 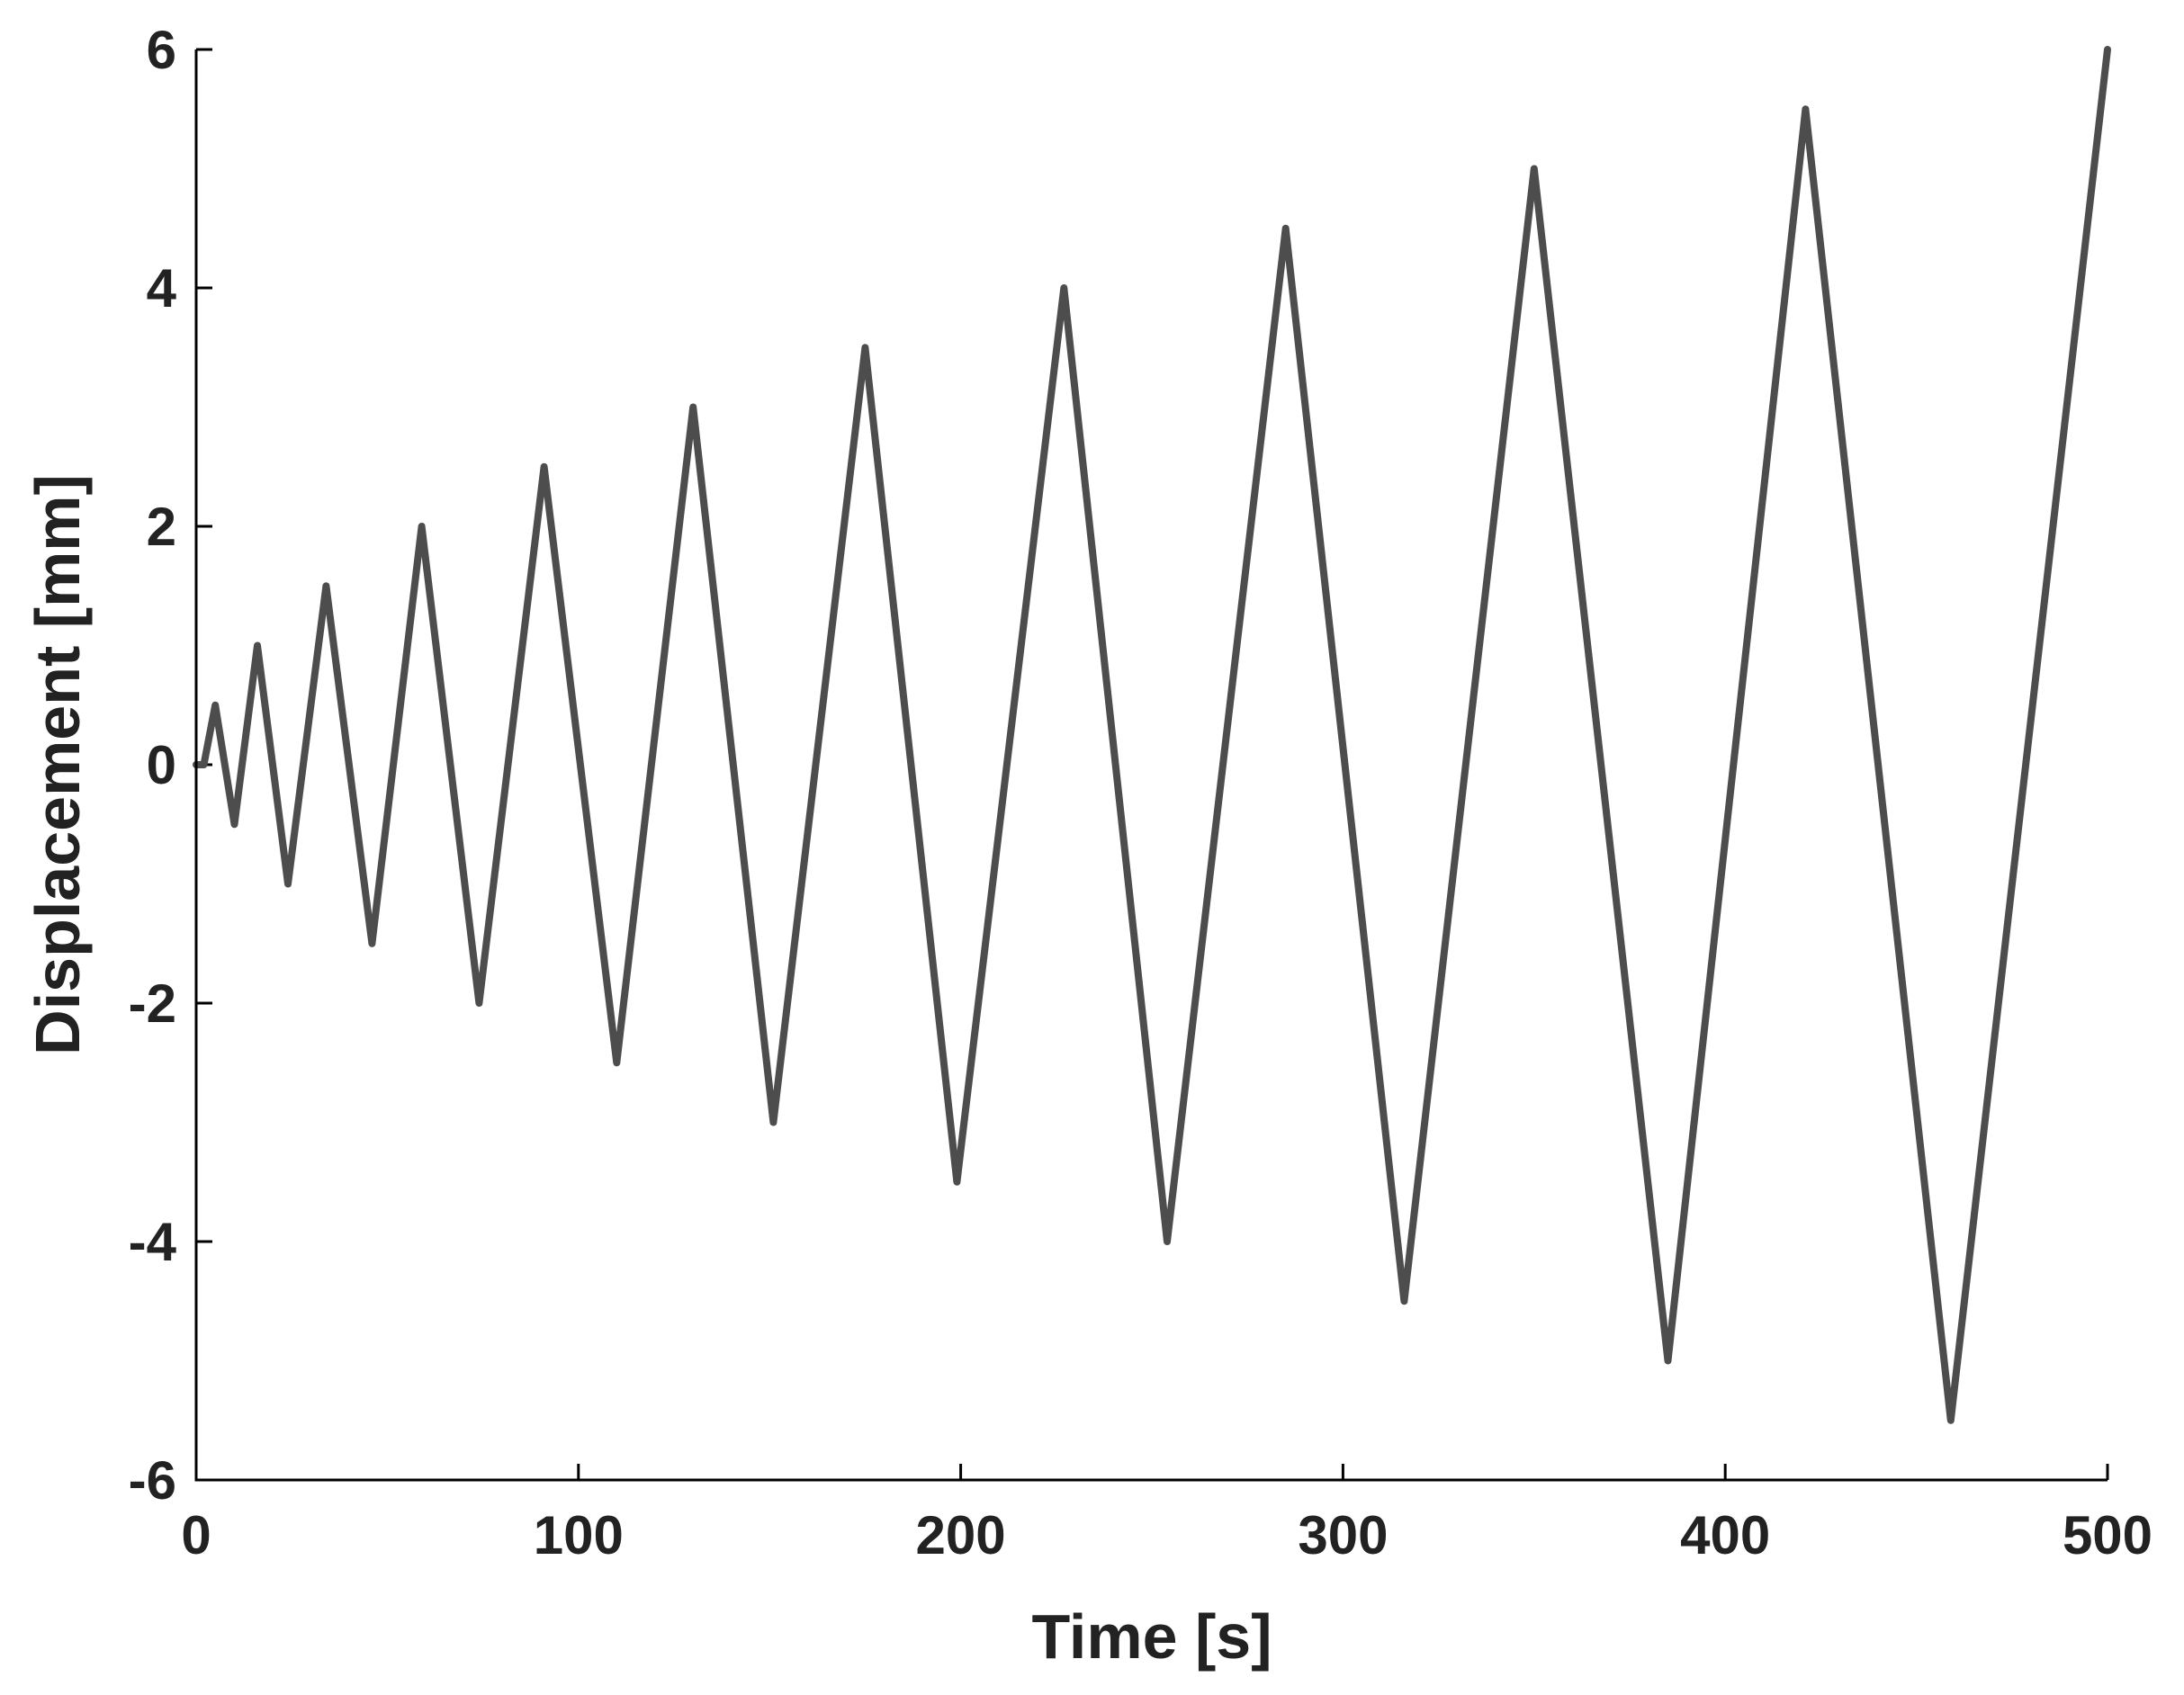 What do you see at coordinates (161, 765) in the screenshot?
I see `y-tick-label: 0` at bounding box center [161, 765].